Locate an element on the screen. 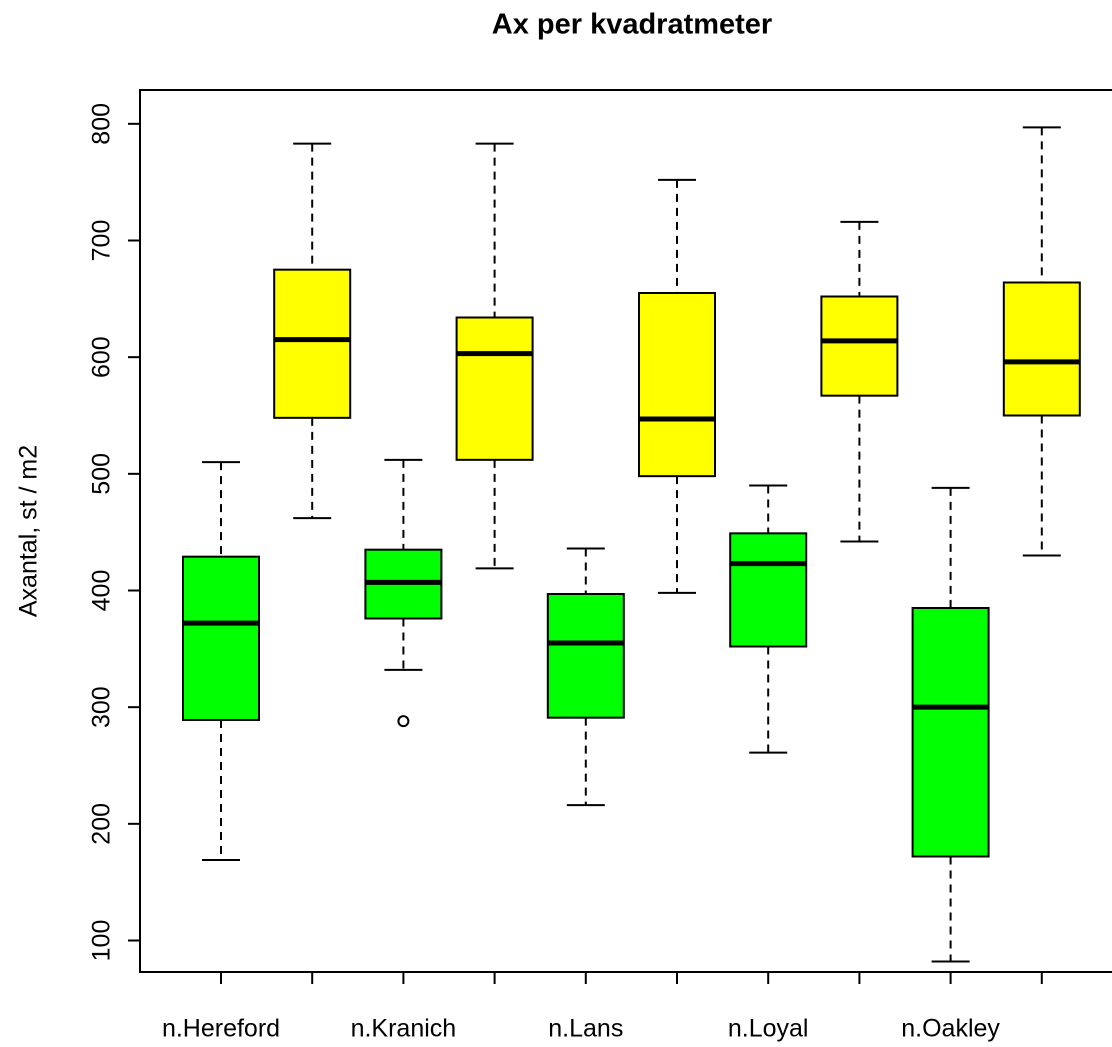  y-tick-label: 300 is located at coordinates (102, 707).